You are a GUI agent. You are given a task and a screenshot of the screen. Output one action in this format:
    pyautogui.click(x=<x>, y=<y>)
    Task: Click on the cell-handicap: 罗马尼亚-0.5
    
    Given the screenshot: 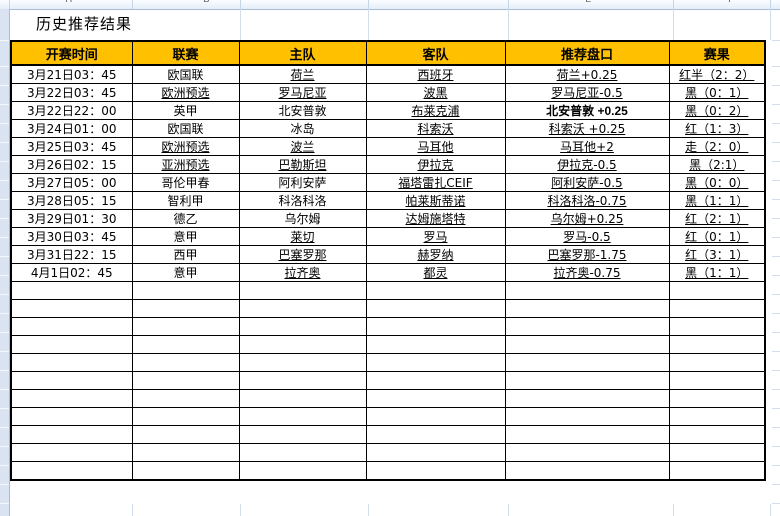 What is the action you would take?
    pyautogui.click(x=587, y=92)
    